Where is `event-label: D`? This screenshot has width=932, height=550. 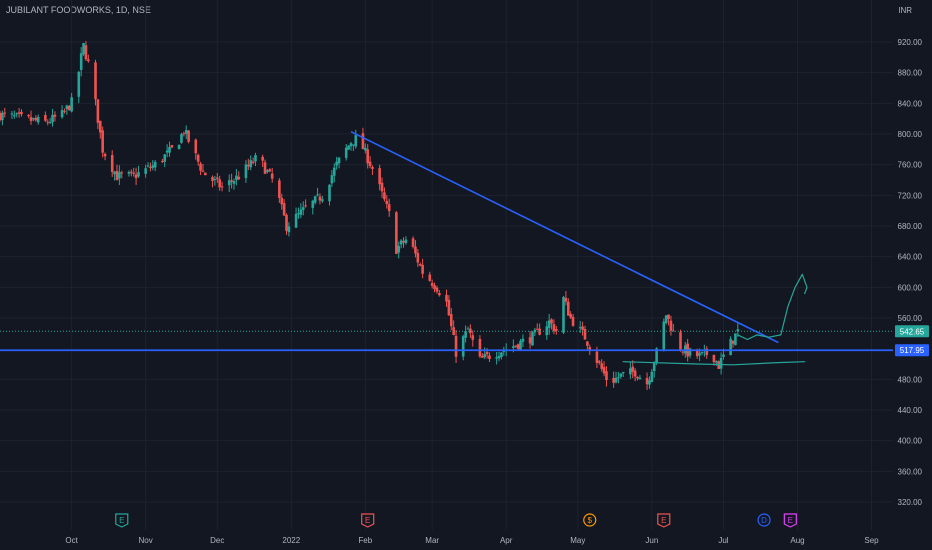
event-label: D is located at coordinates (764, 520).